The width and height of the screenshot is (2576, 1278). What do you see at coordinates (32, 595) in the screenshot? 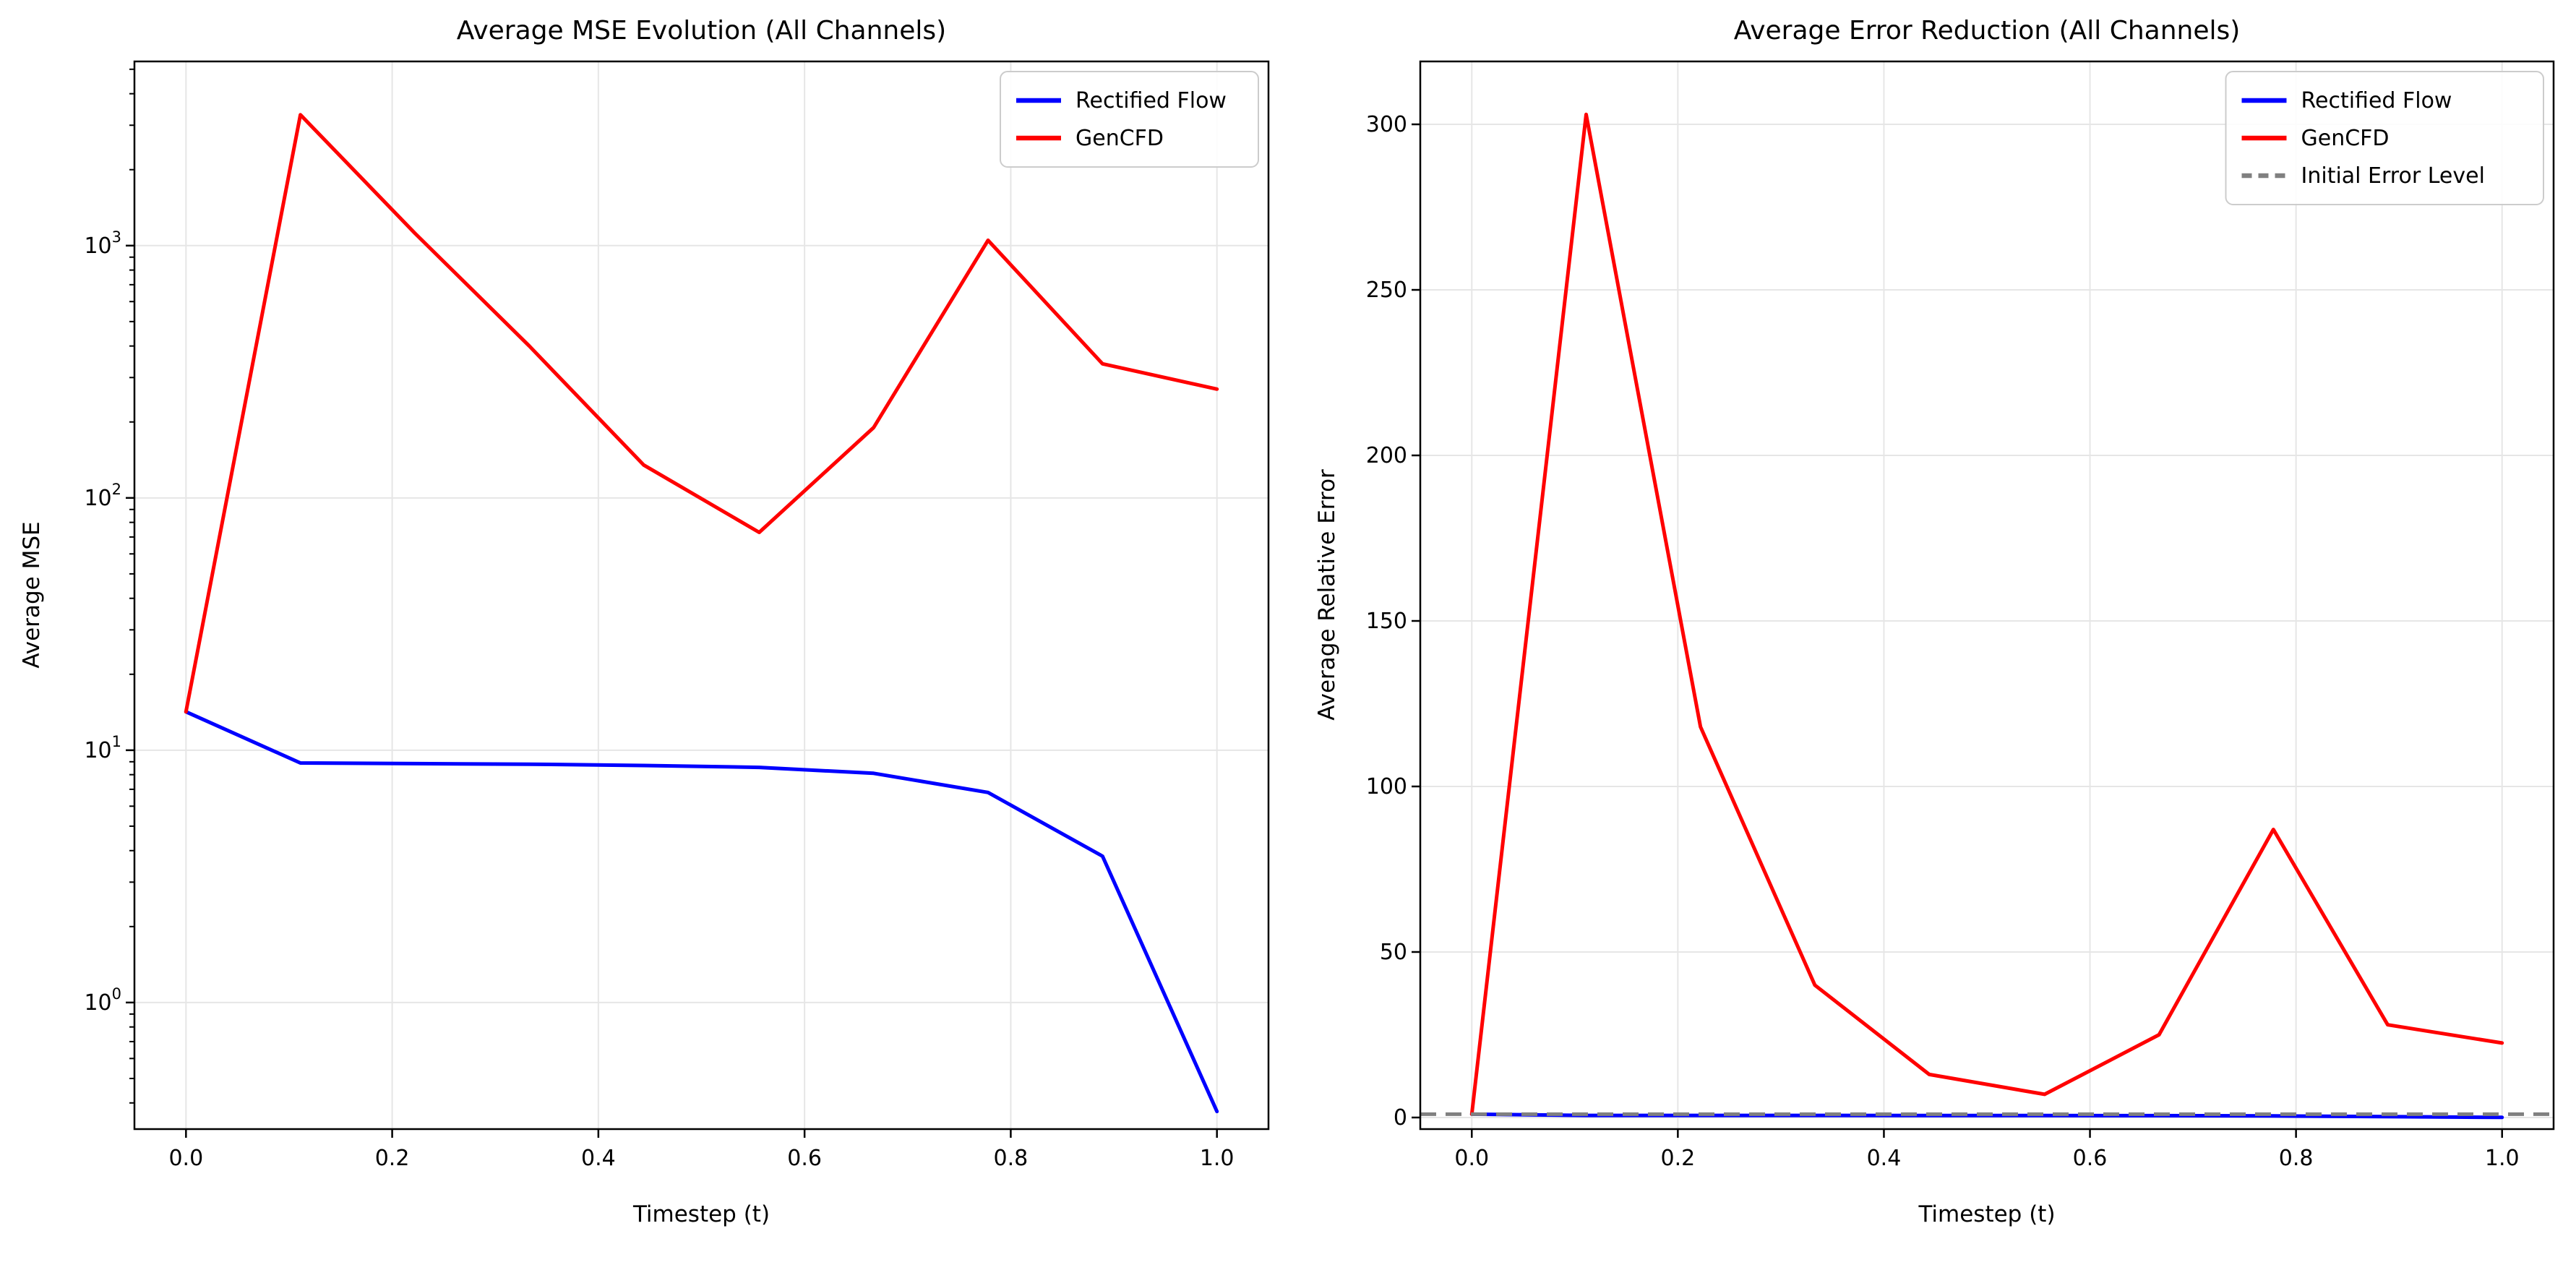
I see `left-chart-ylabel: Average MSE` at bounding box center [32, 595].